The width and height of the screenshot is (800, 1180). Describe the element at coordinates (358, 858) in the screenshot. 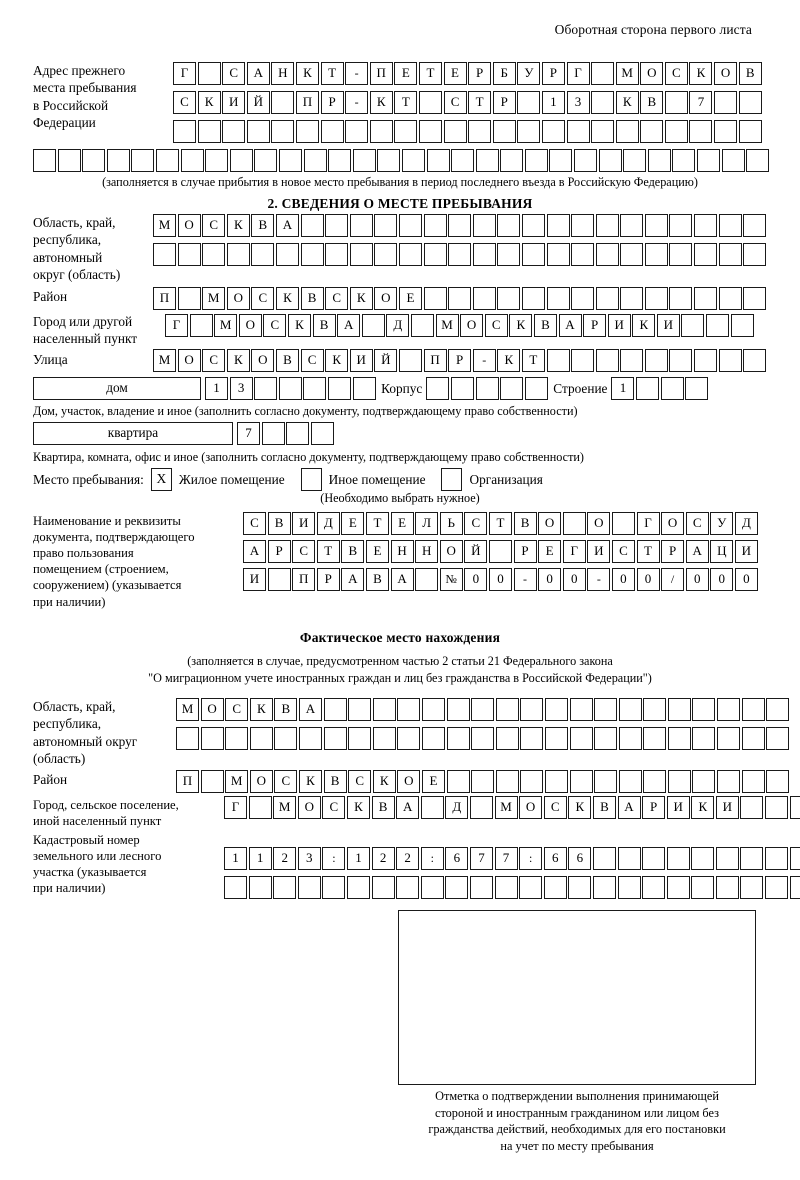

I see `cadastral-row-1-cell-5: 1` at that location.